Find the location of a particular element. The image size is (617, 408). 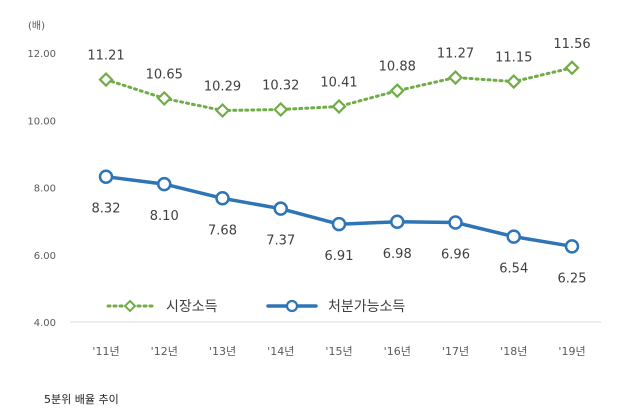

y-axis: 4.00 6.00 8.00 10.00 12.00 is located at coordinates (41, 189).